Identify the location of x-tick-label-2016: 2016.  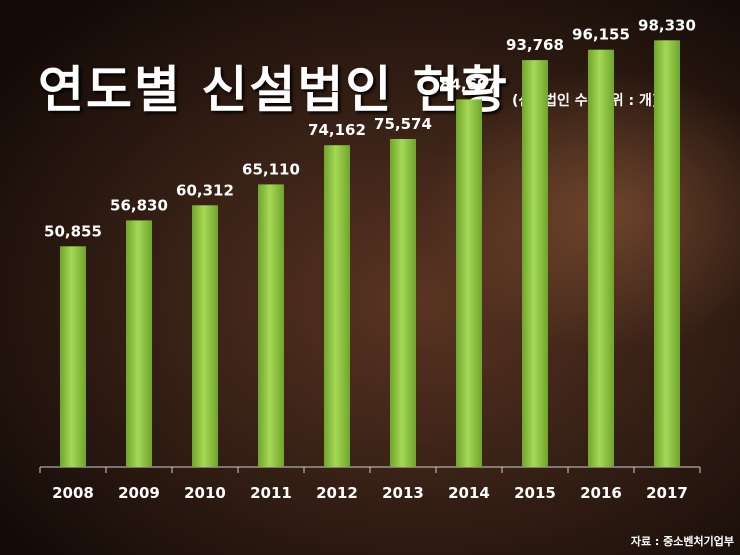
(601, 493).